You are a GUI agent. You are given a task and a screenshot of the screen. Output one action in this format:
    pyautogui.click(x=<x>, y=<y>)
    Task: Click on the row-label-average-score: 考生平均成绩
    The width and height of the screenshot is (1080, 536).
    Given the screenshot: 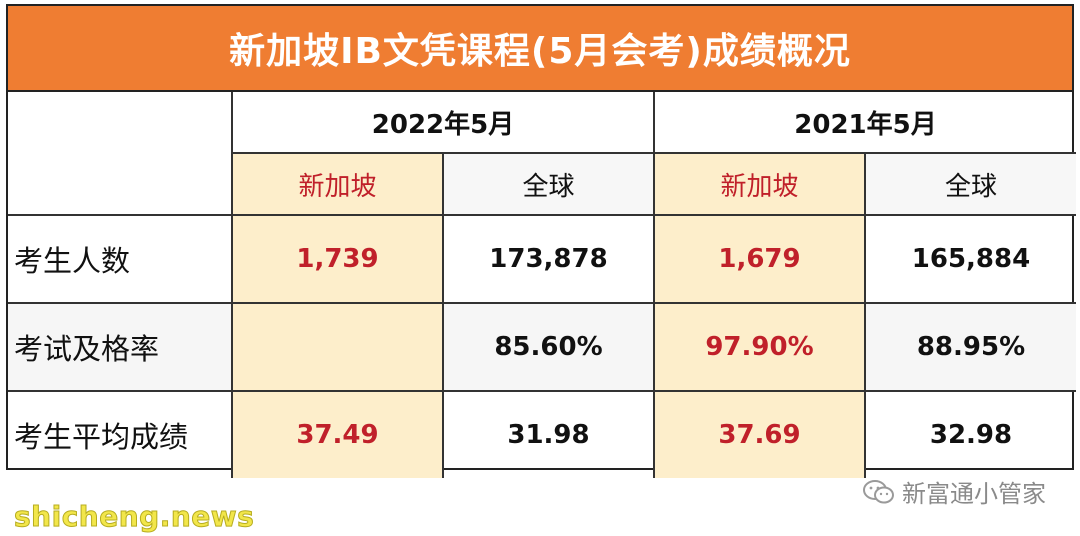 What is the action you would take?
    pyautogui.click(x=120, y=434)
    